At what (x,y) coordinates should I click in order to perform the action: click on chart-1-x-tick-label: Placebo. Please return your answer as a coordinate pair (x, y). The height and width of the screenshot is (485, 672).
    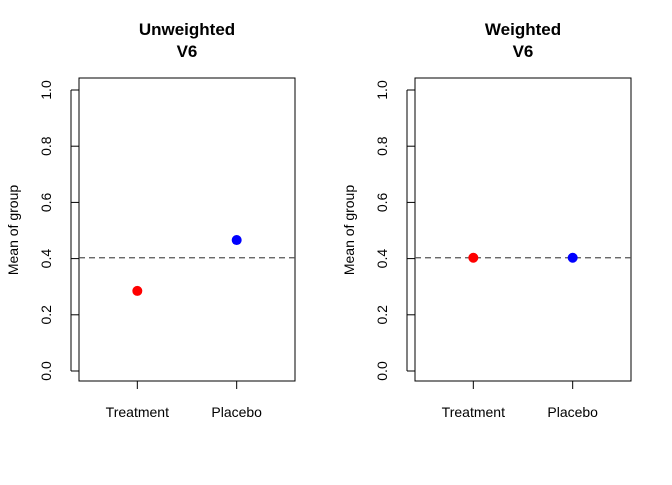
    Looking at the image, I should click on (236, 412).